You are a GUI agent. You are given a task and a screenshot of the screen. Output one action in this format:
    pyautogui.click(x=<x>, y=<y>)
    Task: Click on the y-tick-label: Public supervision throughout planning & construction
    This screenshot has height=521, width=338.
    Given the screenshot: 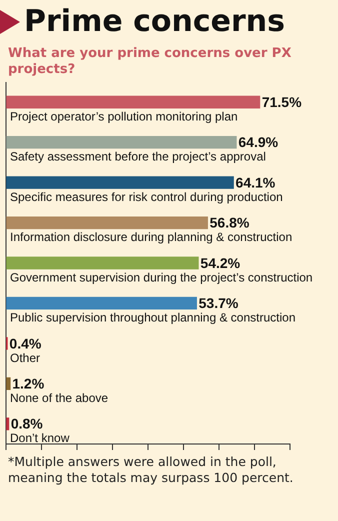 What is the action you would take?
    pyautogui.click(x=153, y=317)
    